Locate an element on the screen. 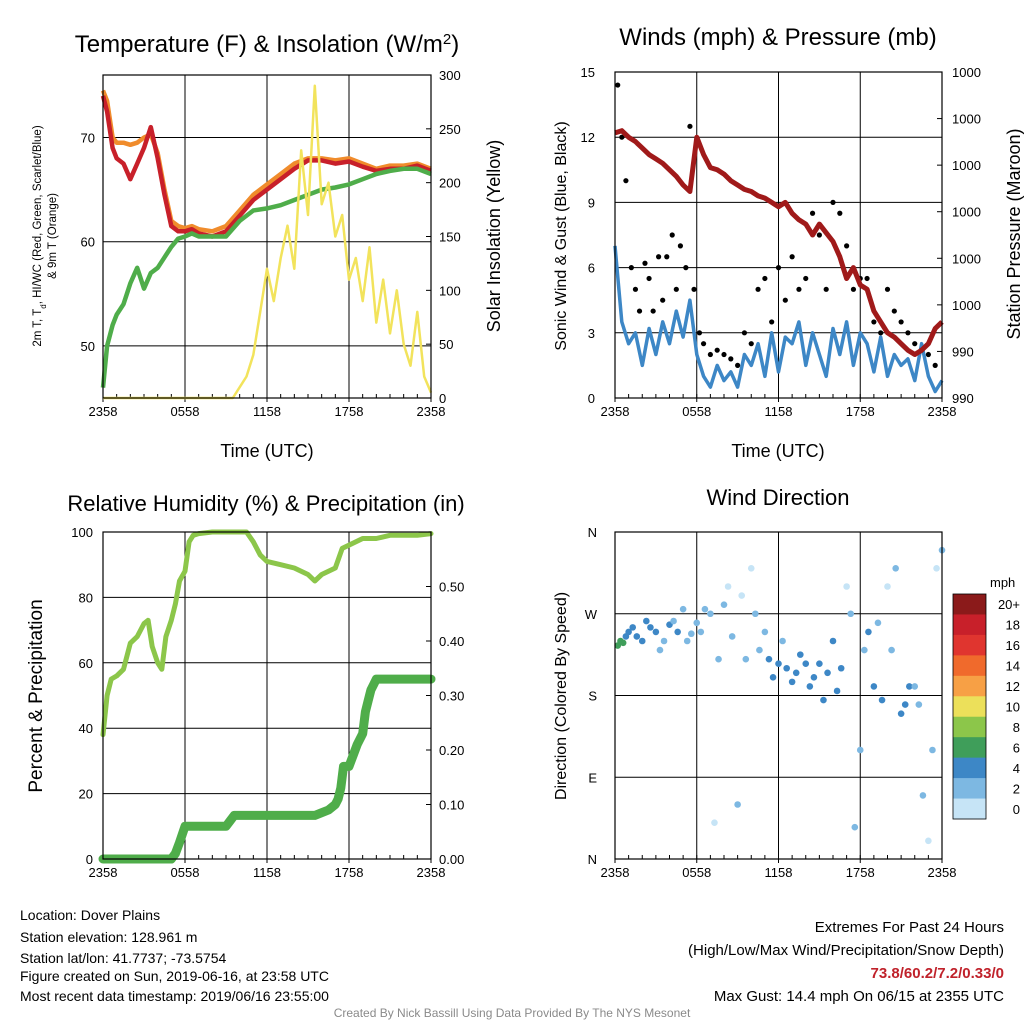 Image resolution: width=1024 pixels, height=1024 pixels. colorbar-label: 0 is located at coordinates (1016, 809).